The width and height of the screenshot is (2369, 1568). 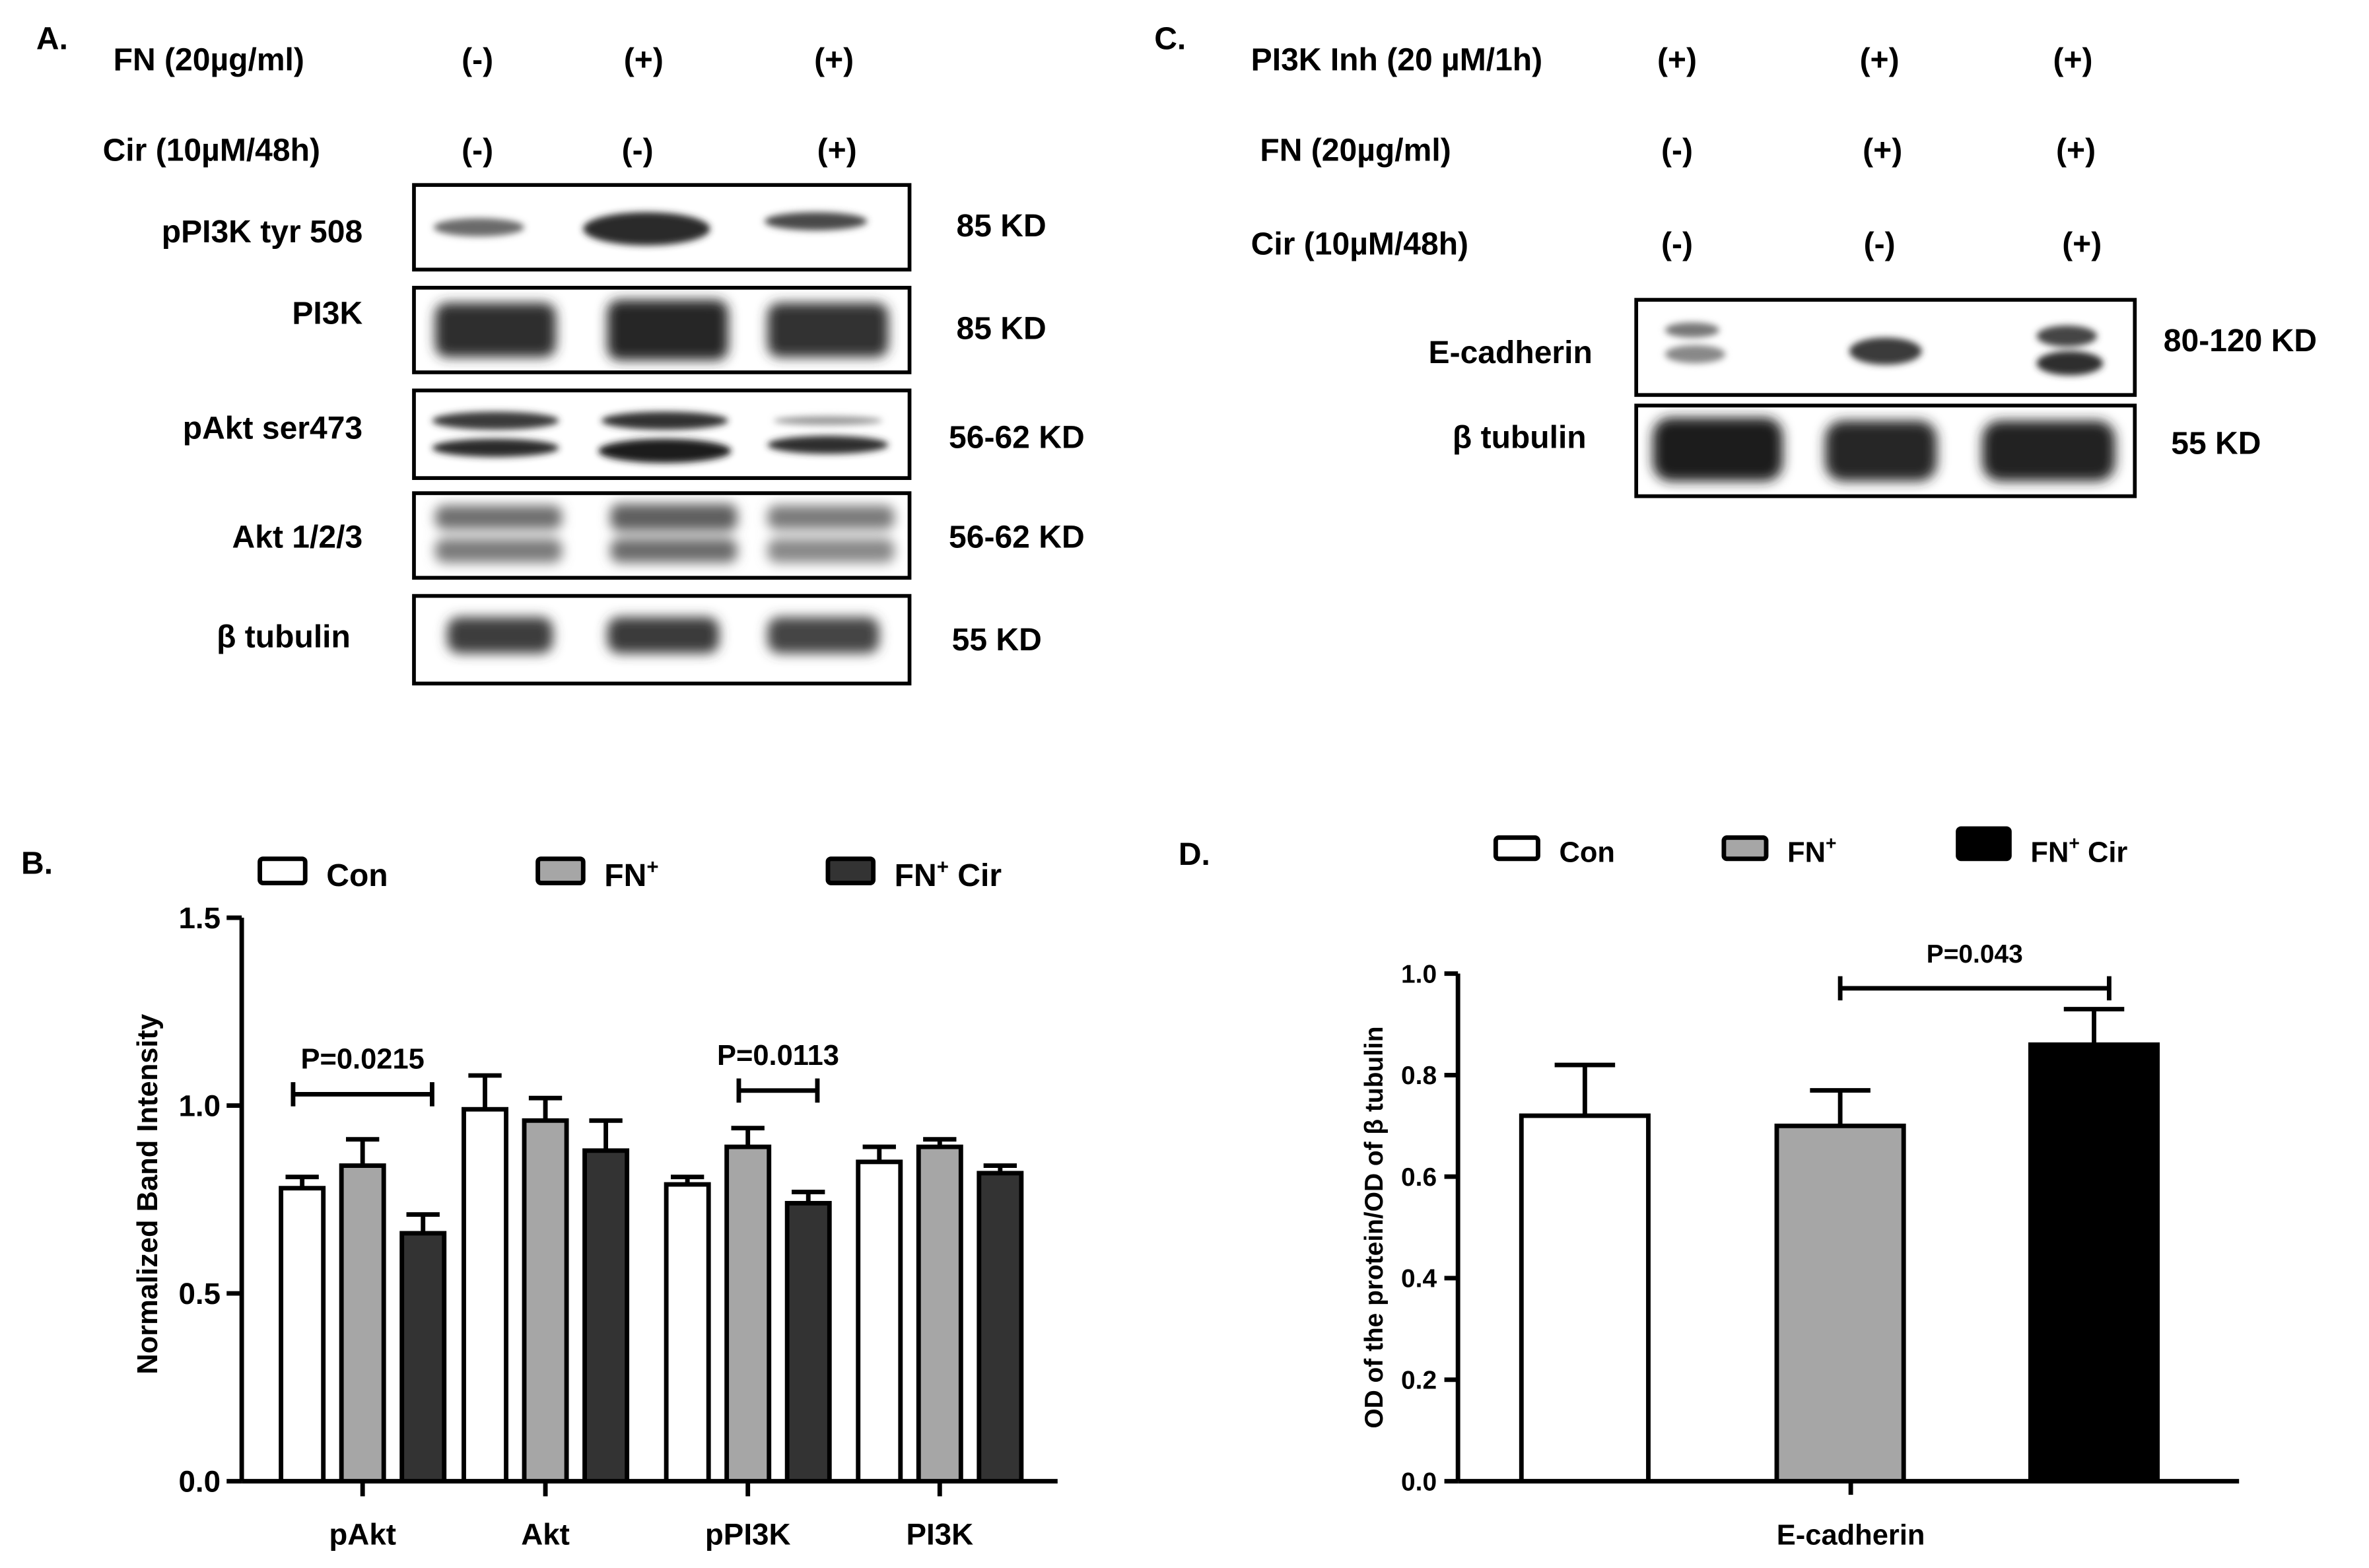 What do you see at coordinates (357, 875) in the screenshot?
I see `b-legend-0-label: Con` at bounding box center [357, 875].